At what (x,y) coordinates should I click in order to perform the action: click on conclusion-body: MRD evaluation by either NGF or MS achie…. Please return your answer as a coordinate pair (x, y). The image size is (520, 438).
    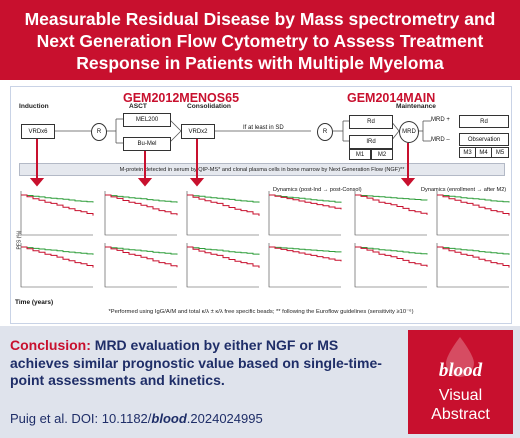
    Looking at the image, I should click on (196, 362).